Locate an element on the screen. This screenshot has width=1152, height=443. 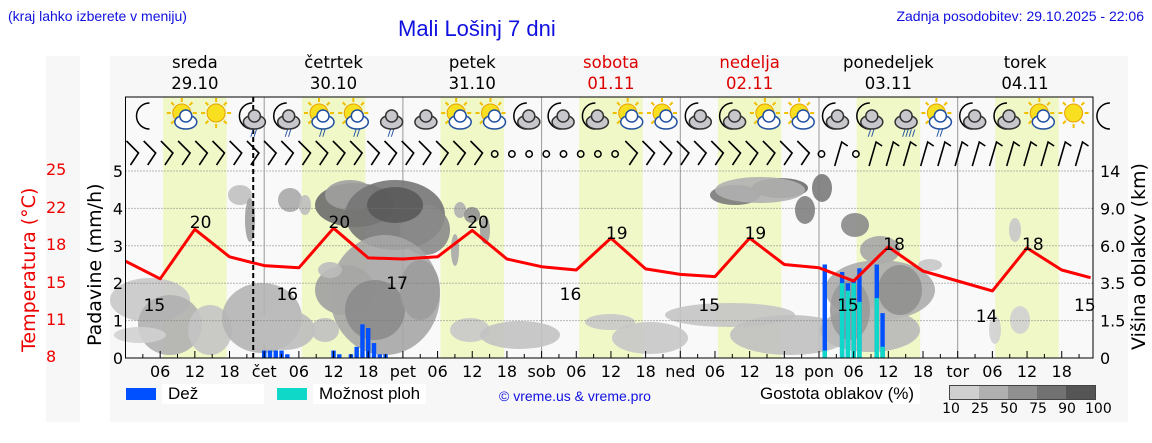
temperature-tick: 25 is located at coordinates (56, 169).